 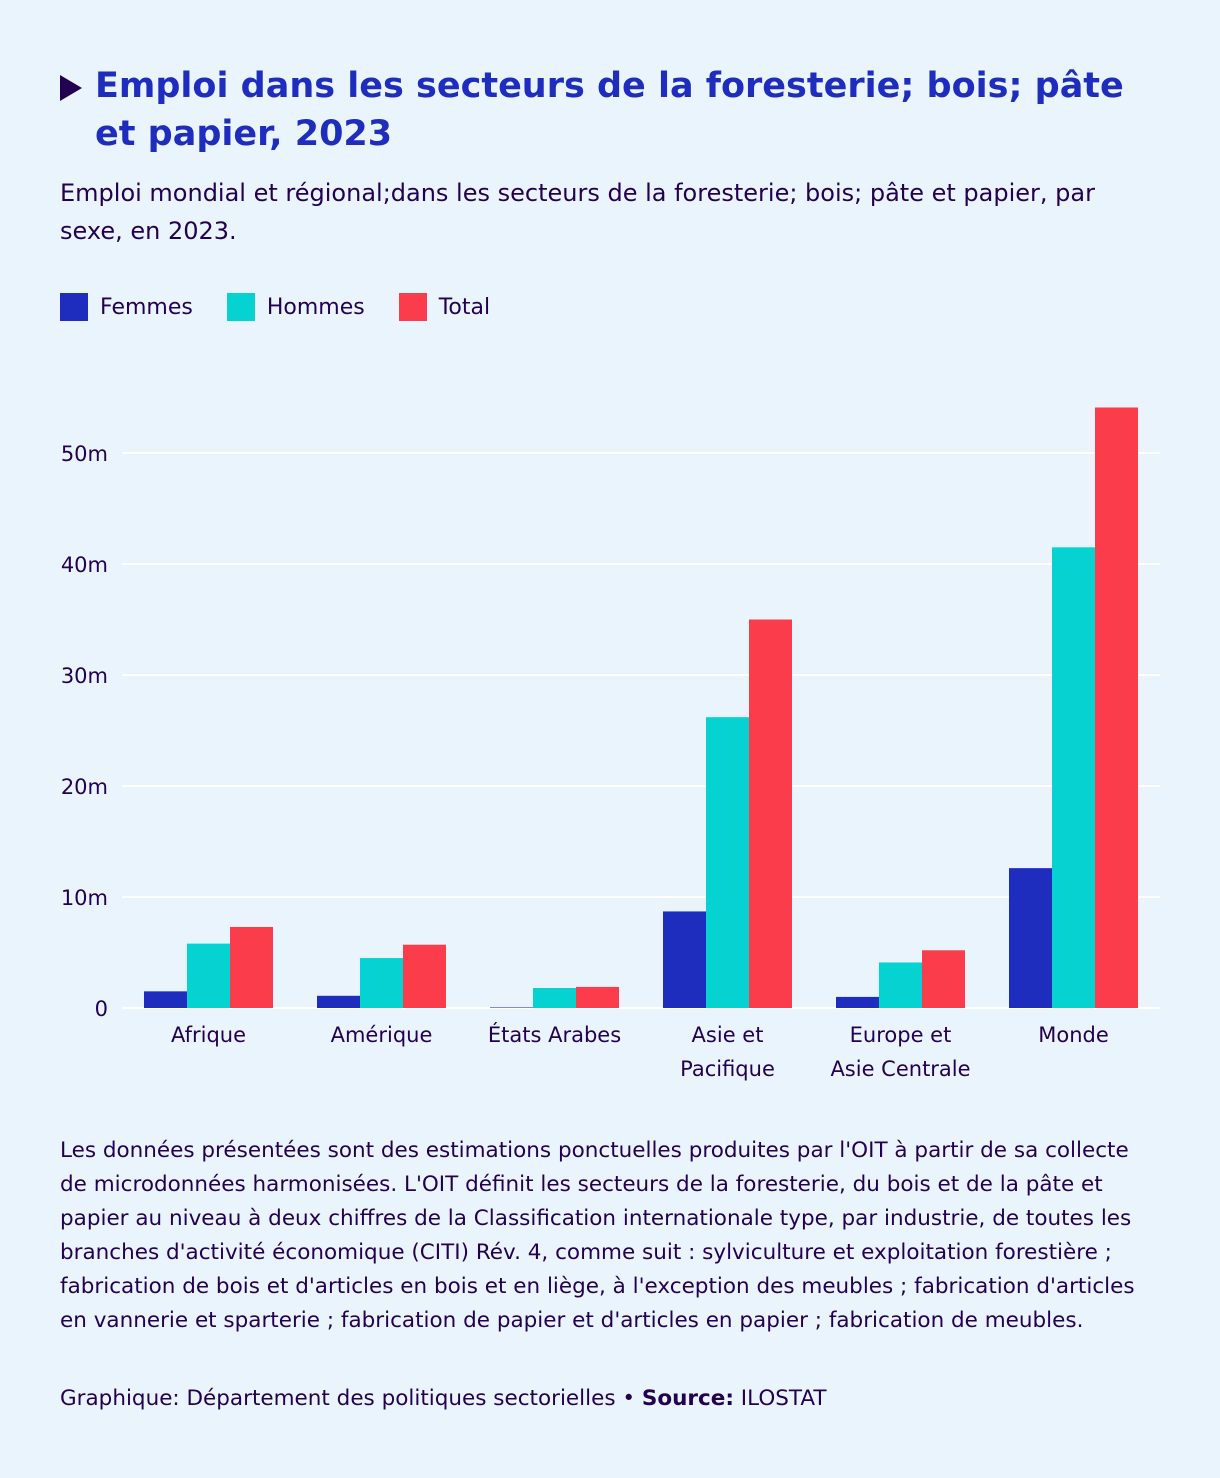 I want to click on x-tick-label: États Arabes, so click(x=554, y=1034).